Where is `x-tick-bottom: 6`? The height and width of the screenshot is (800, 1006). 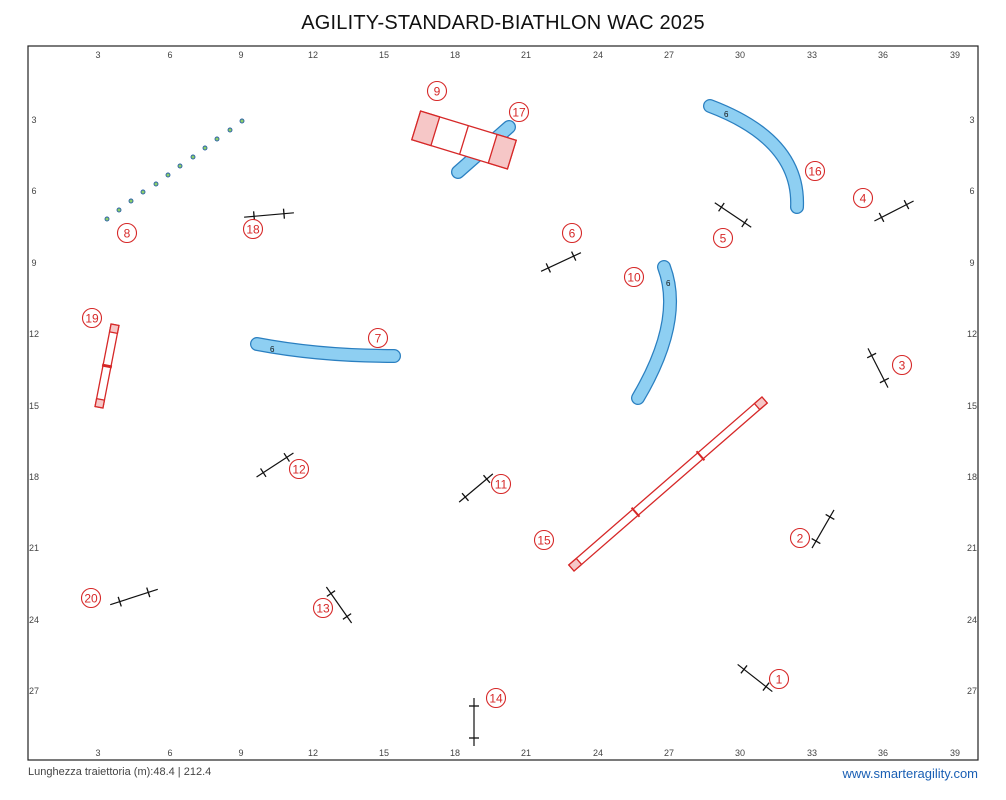 x-tick-bottom: 6 is located at coordinates (169, 753).